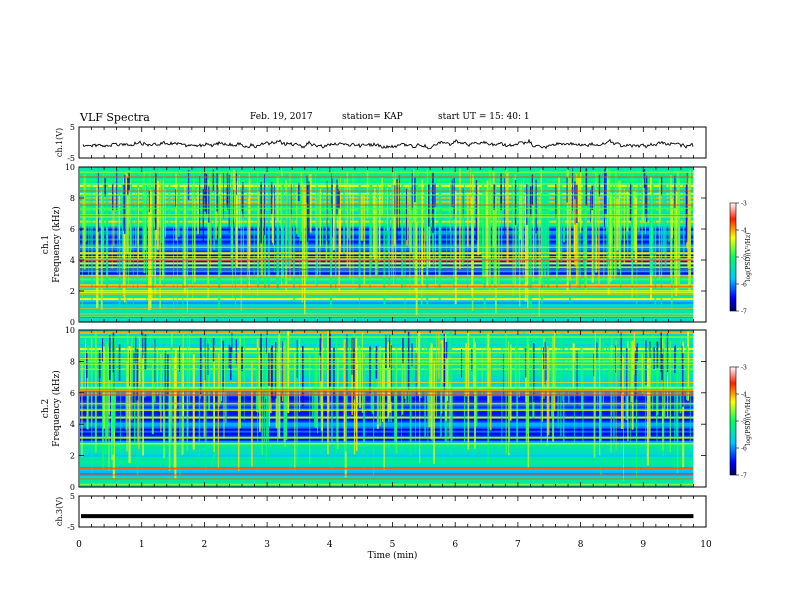  I want to click on ch1-colorbar-tick-label: -4, so click(744, 231).